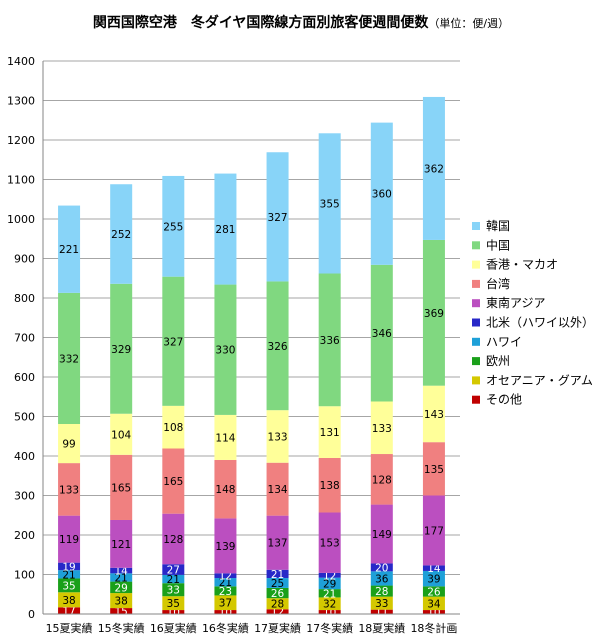 Image resolution: width=602 pixels, height=643 pixels. What do you see at coordinates (121, 628) in the screenshot?
I see `x-tick-label: 15冬実績` at bounding box center [121, 628].